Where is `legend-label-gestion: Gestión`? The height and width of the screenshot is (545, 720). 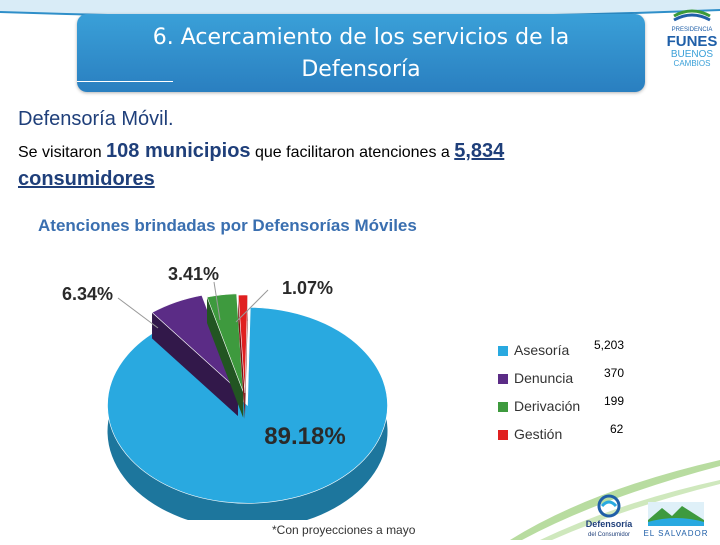 legend-label-gestion: Gestión is located at coordinates (538, 434).